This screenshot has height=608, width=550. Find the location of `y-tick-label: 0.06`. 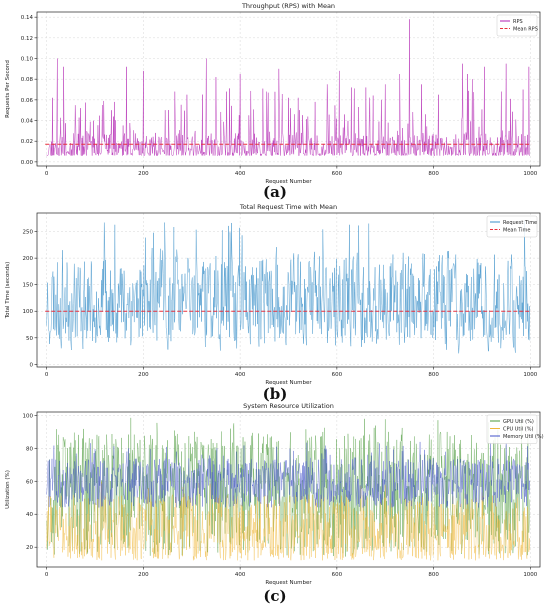

y-tick-label: 0.06 is located at coordinates (27, 101).